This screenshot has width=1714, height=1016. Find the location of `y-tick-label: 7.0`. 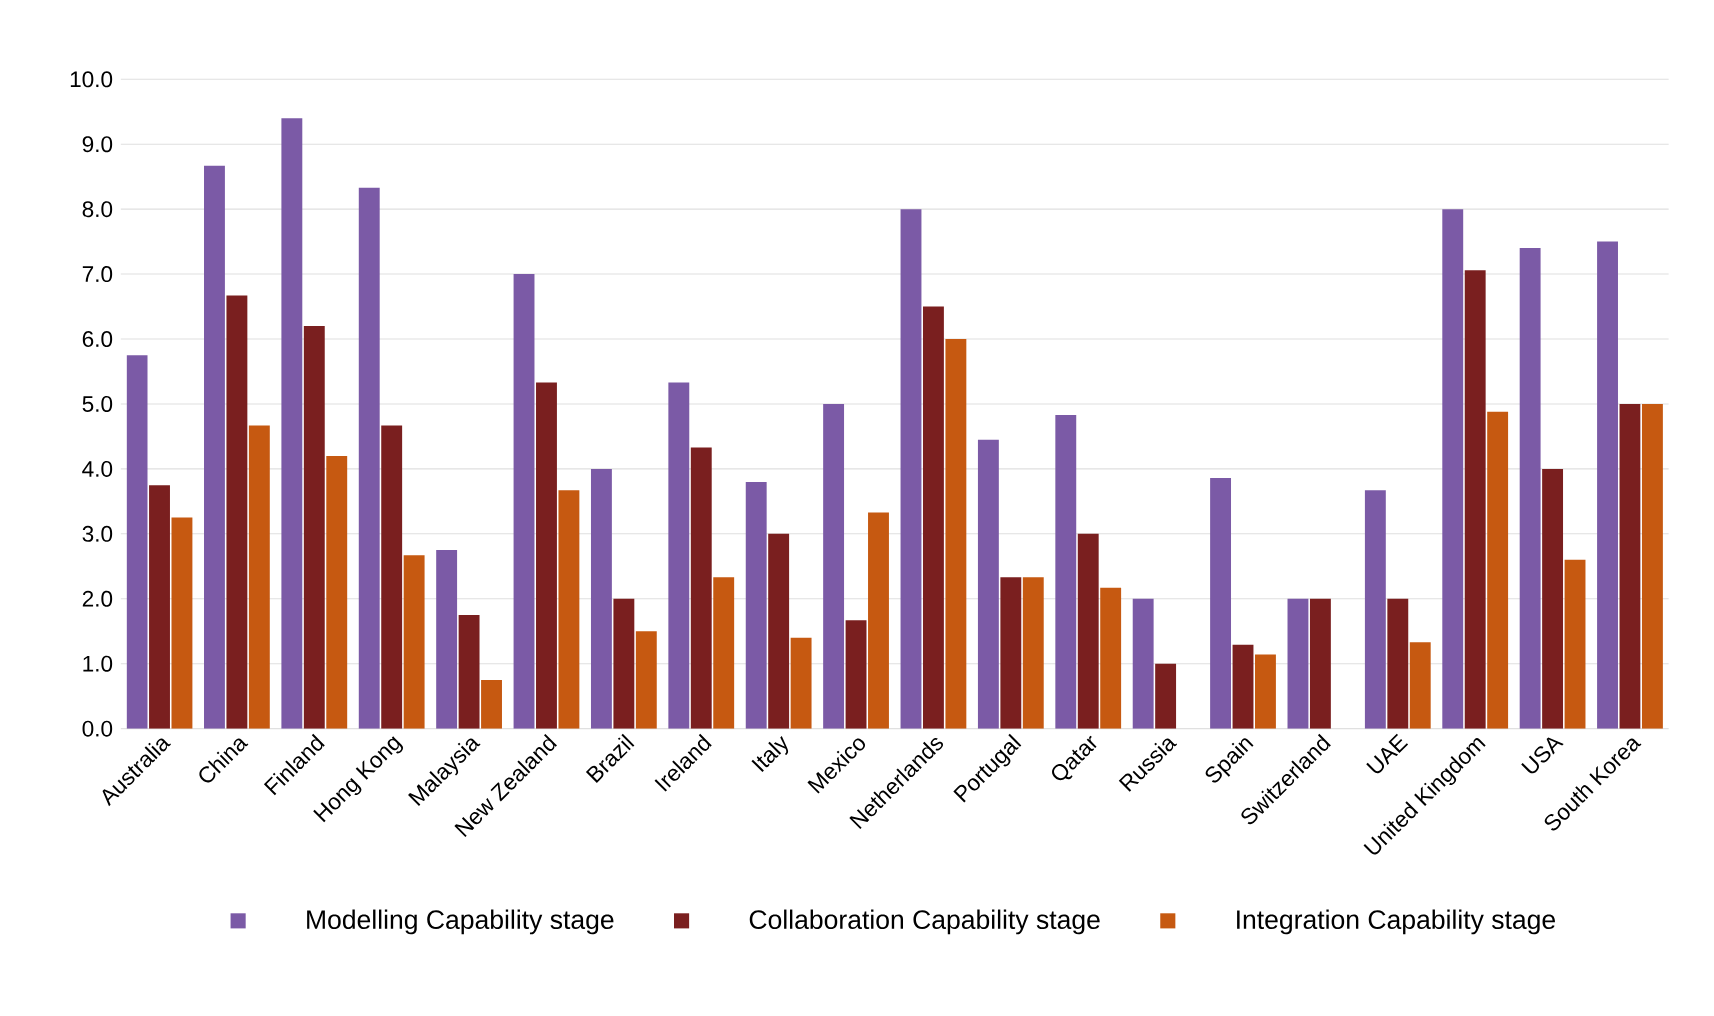

y-tick-label: 7.0 is located at coordinates (97, 274).